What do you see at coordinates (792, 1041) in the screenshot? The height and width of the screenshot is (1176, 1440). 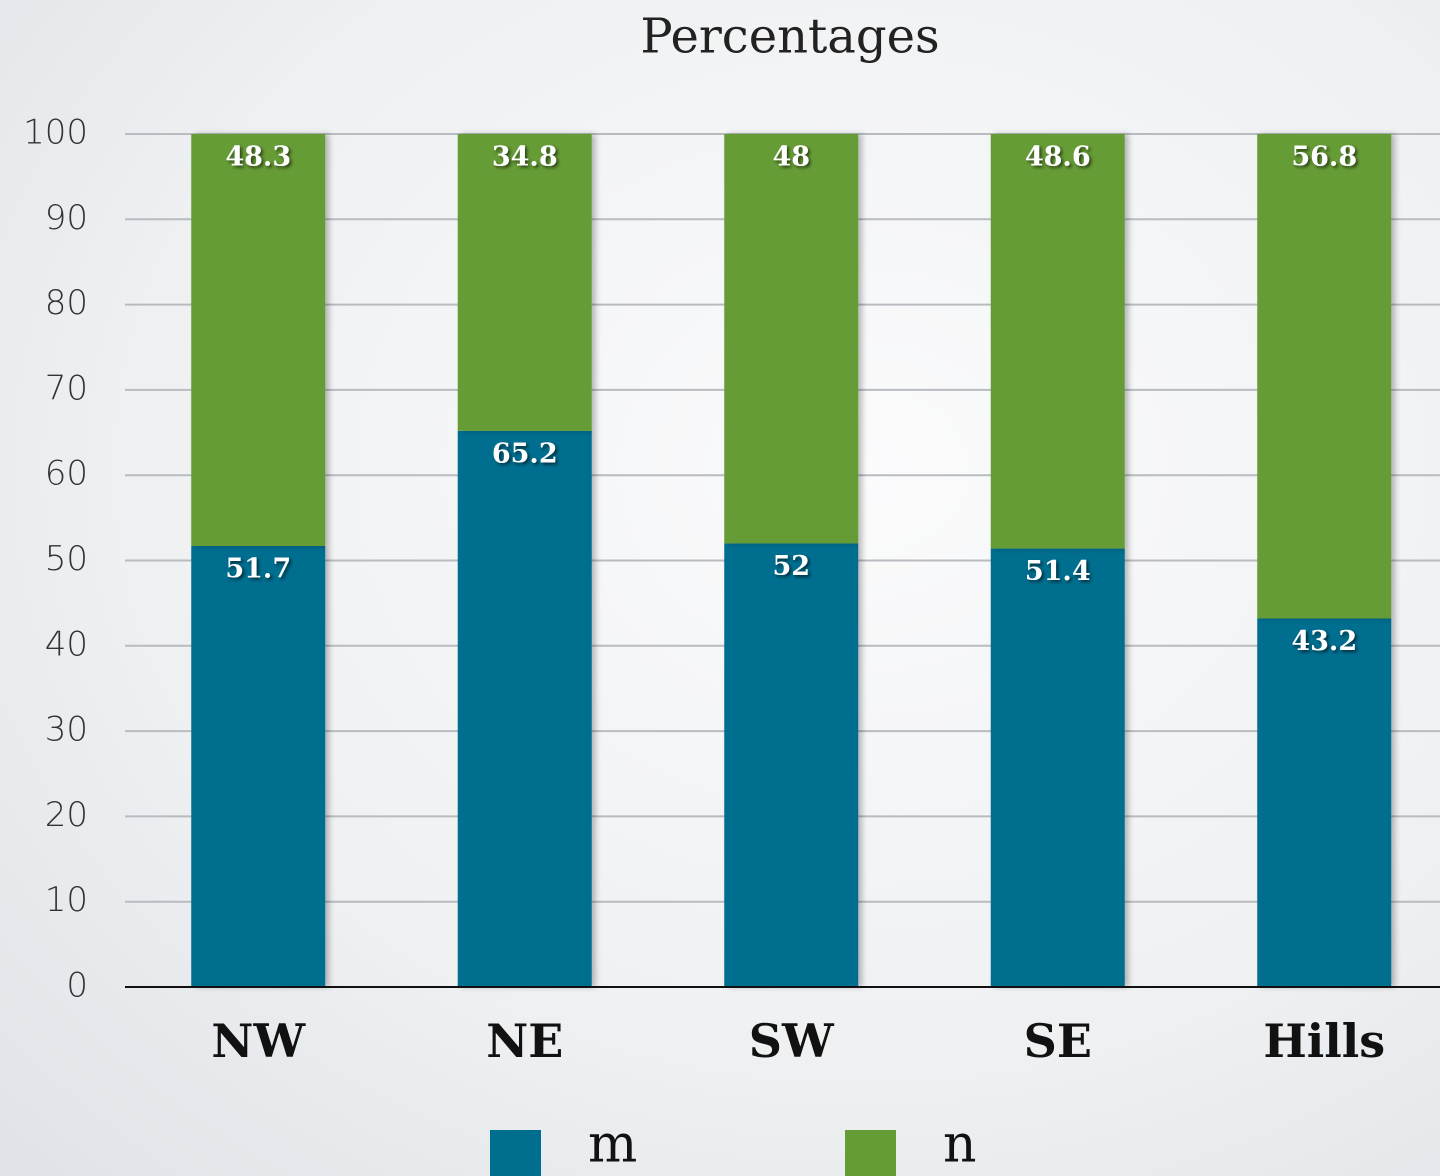 I see `x-tick-label: SW` at bounding box center [792, 1041].